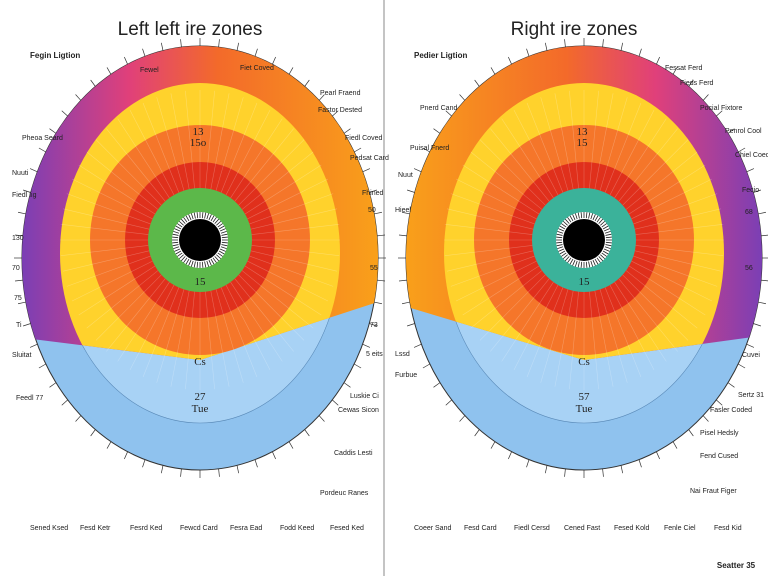  What do you see at coordinates (374, 325) in the screenshot?
I see `zone-label: 73` at bounding box center [374, 325].